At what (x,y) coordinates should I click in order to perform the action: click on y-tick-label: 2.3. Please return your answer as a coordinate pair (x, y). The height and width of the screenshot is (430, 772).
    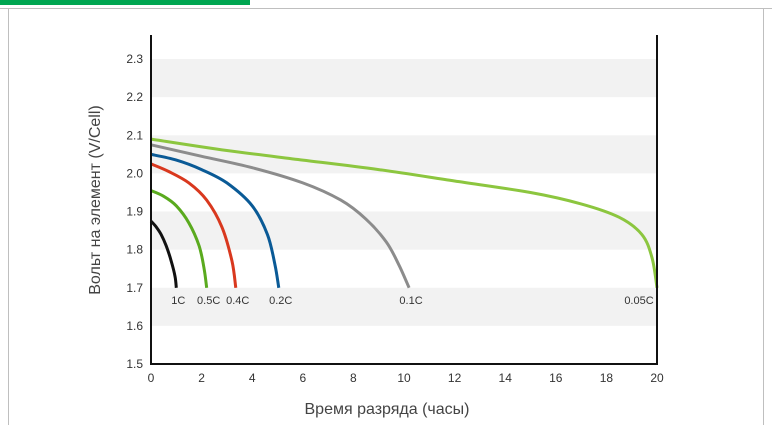
    Looking at the image, I should click on (134, 59).